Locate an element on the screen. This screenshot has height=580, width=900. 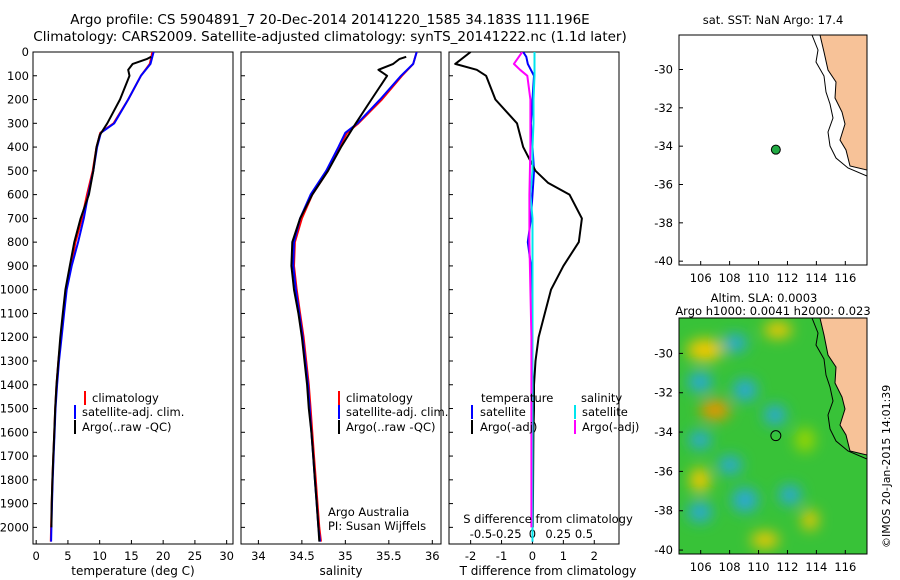
t-difference-x-axis: -2 -1 0 1 2 is located at coordinates (523, 307).